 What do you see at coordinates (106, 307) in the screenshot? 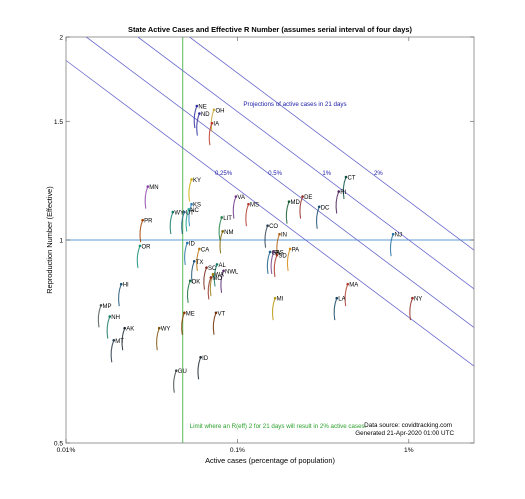
I see `series-label-43: MP` at bounding box center [106, 307].